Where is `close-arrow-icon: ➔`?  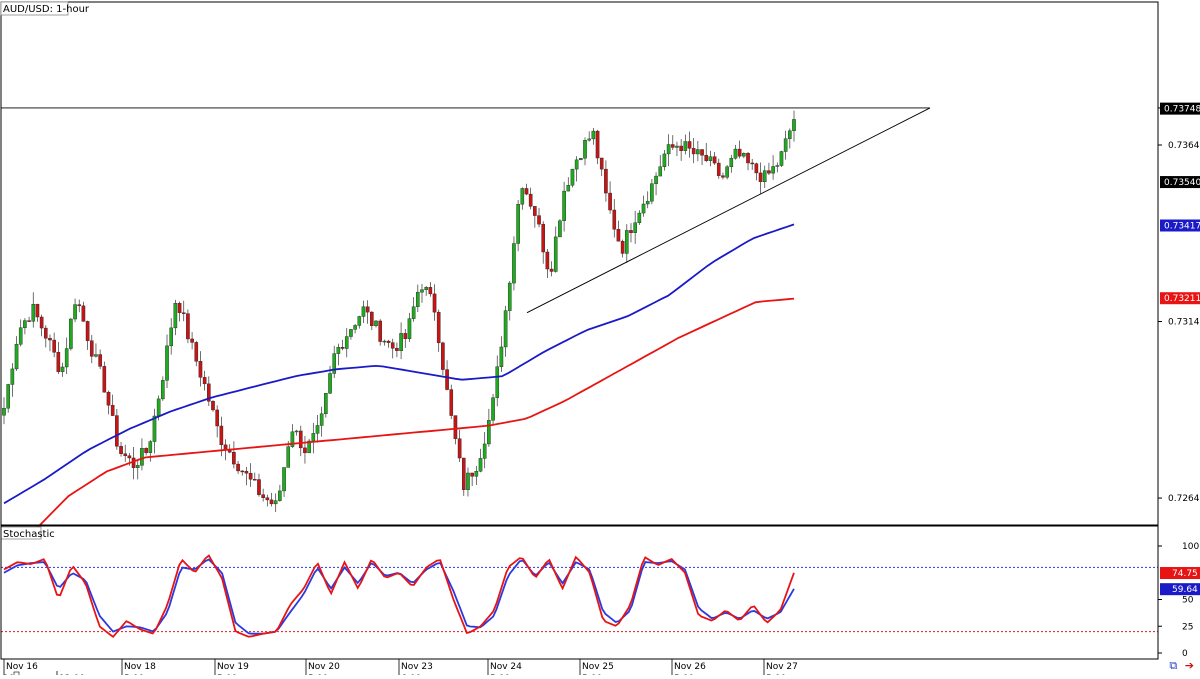
close-arrow-icon: ➔ is located at coordinates (1189, 665).